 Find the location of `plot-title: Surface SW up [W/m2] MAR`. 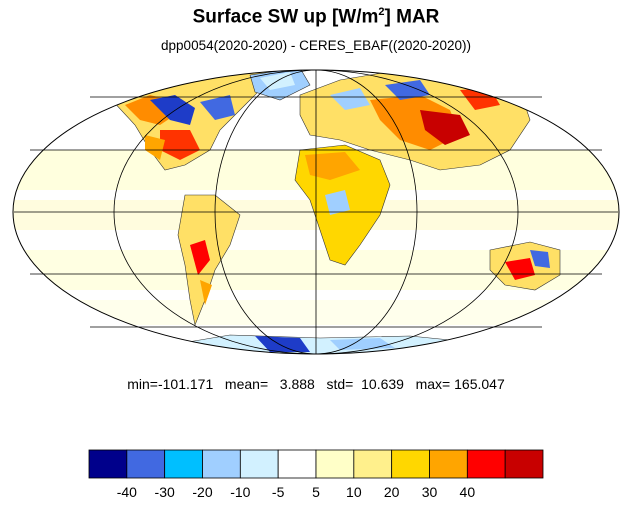

plot-title: Surface SW up [W/m2] MAR is located at coordinates (316, 17).